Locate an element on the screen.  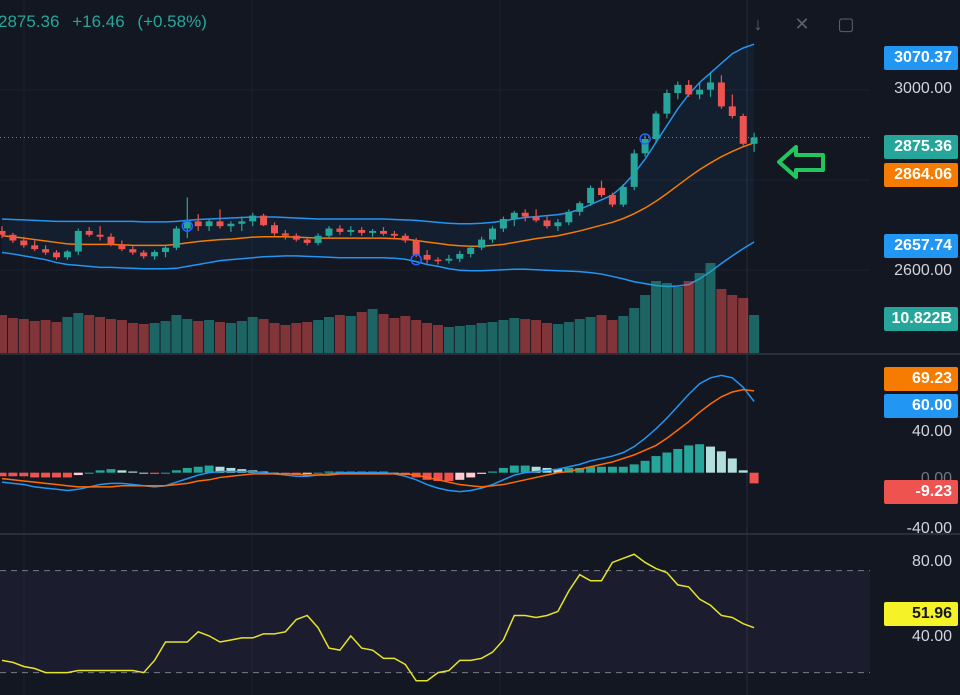
rsi-band-fill is located at coordinates (435, 621).